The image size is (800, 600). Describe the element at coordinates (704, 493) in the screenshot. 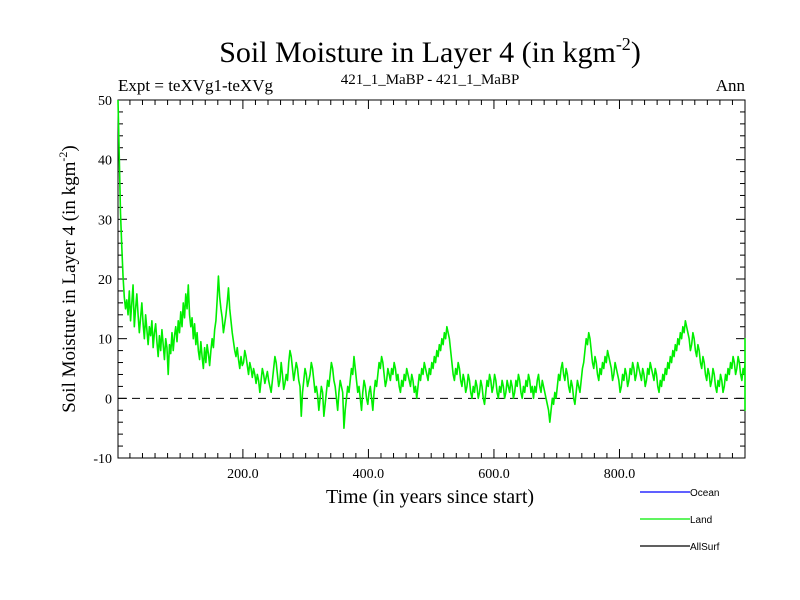

I see `legend-label-ocean: Ocean` at that location.